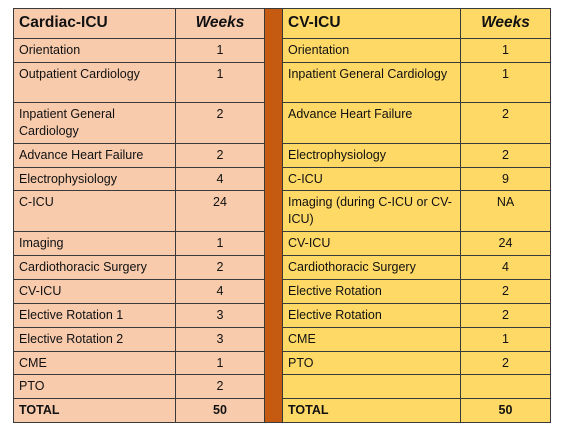  I want to click on cardiac-icu-rotation-name: Inpatient General Cardiology, so click(94, 122).